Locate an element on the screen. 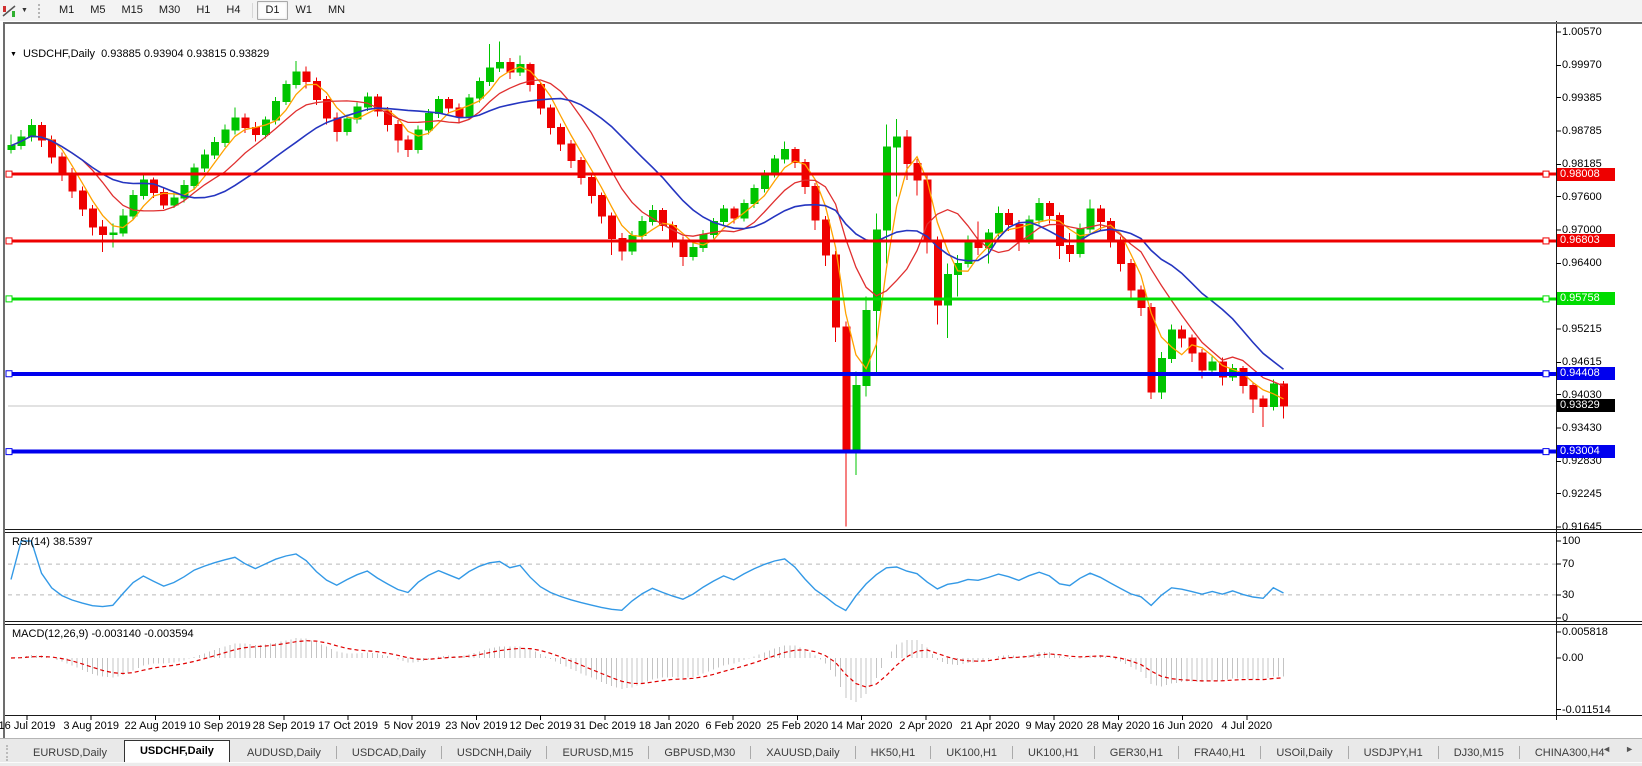  price-tick-label: 0.97600 is located at coordinates (1582, 196).